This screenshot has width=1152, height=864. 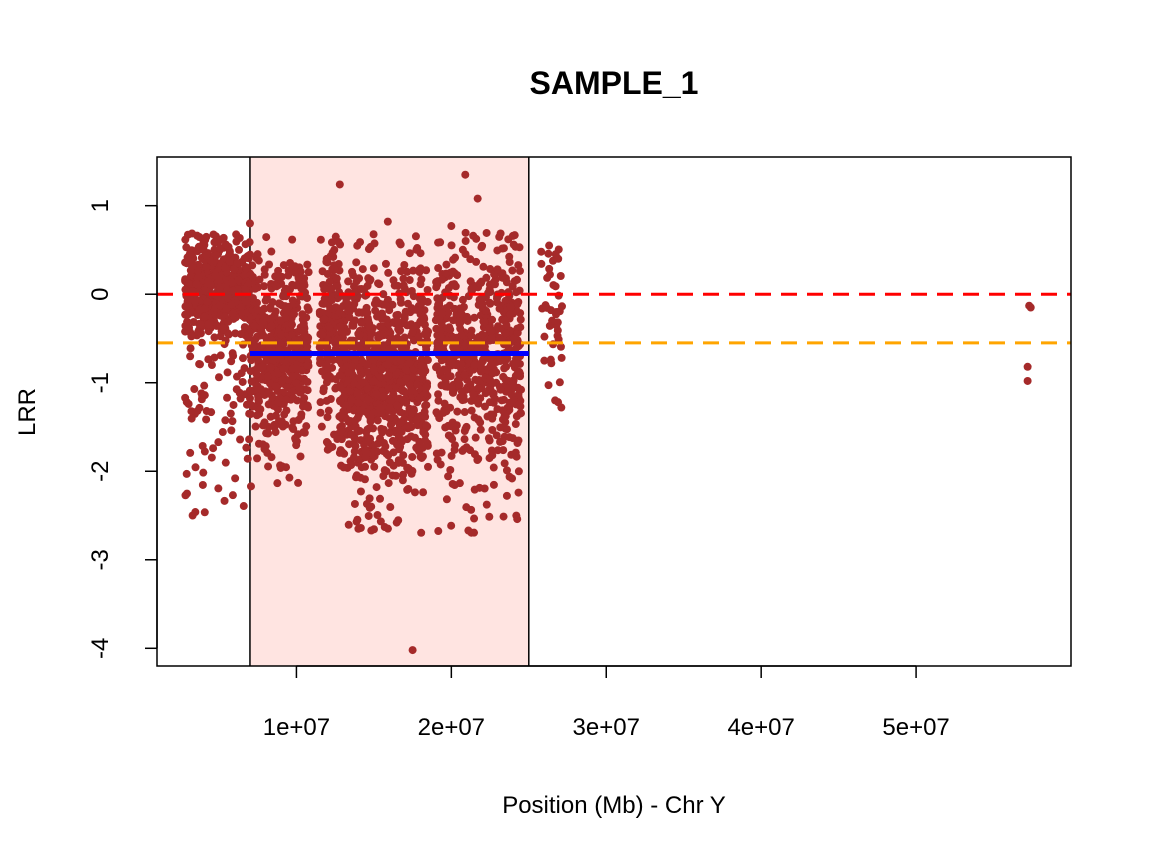 I want to click on x-tick-label: 4e+07, so click(x=760, y=727).